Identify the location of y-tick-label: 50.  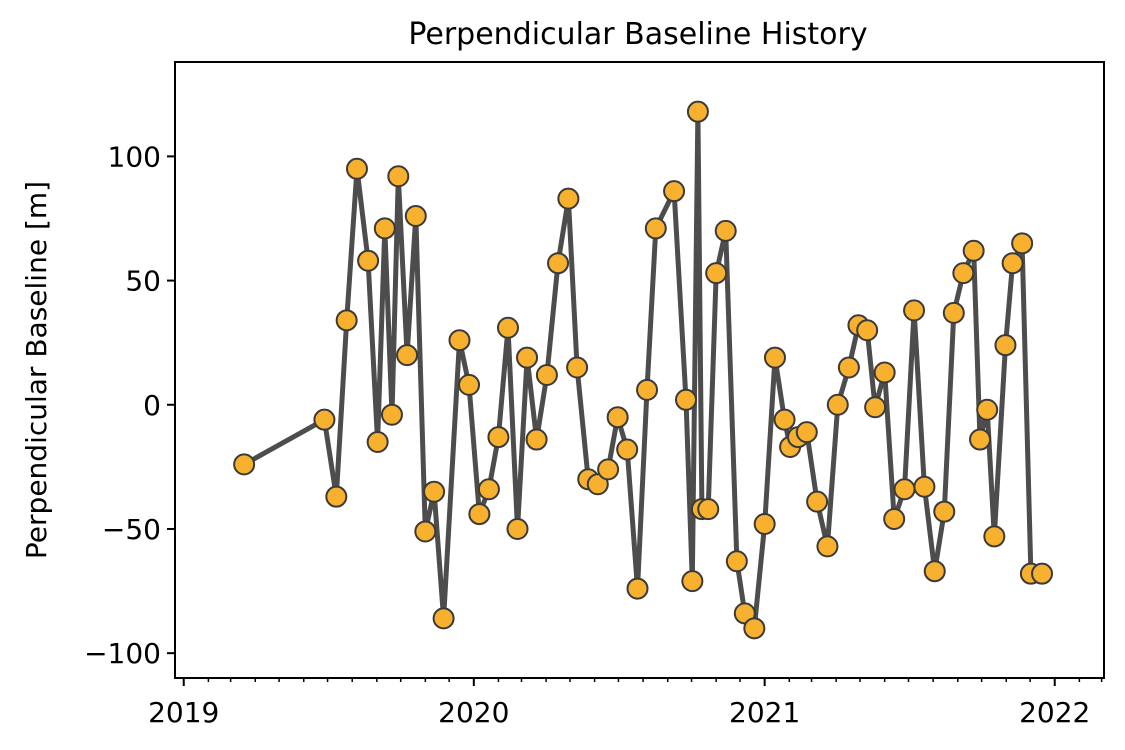
(143, 281).